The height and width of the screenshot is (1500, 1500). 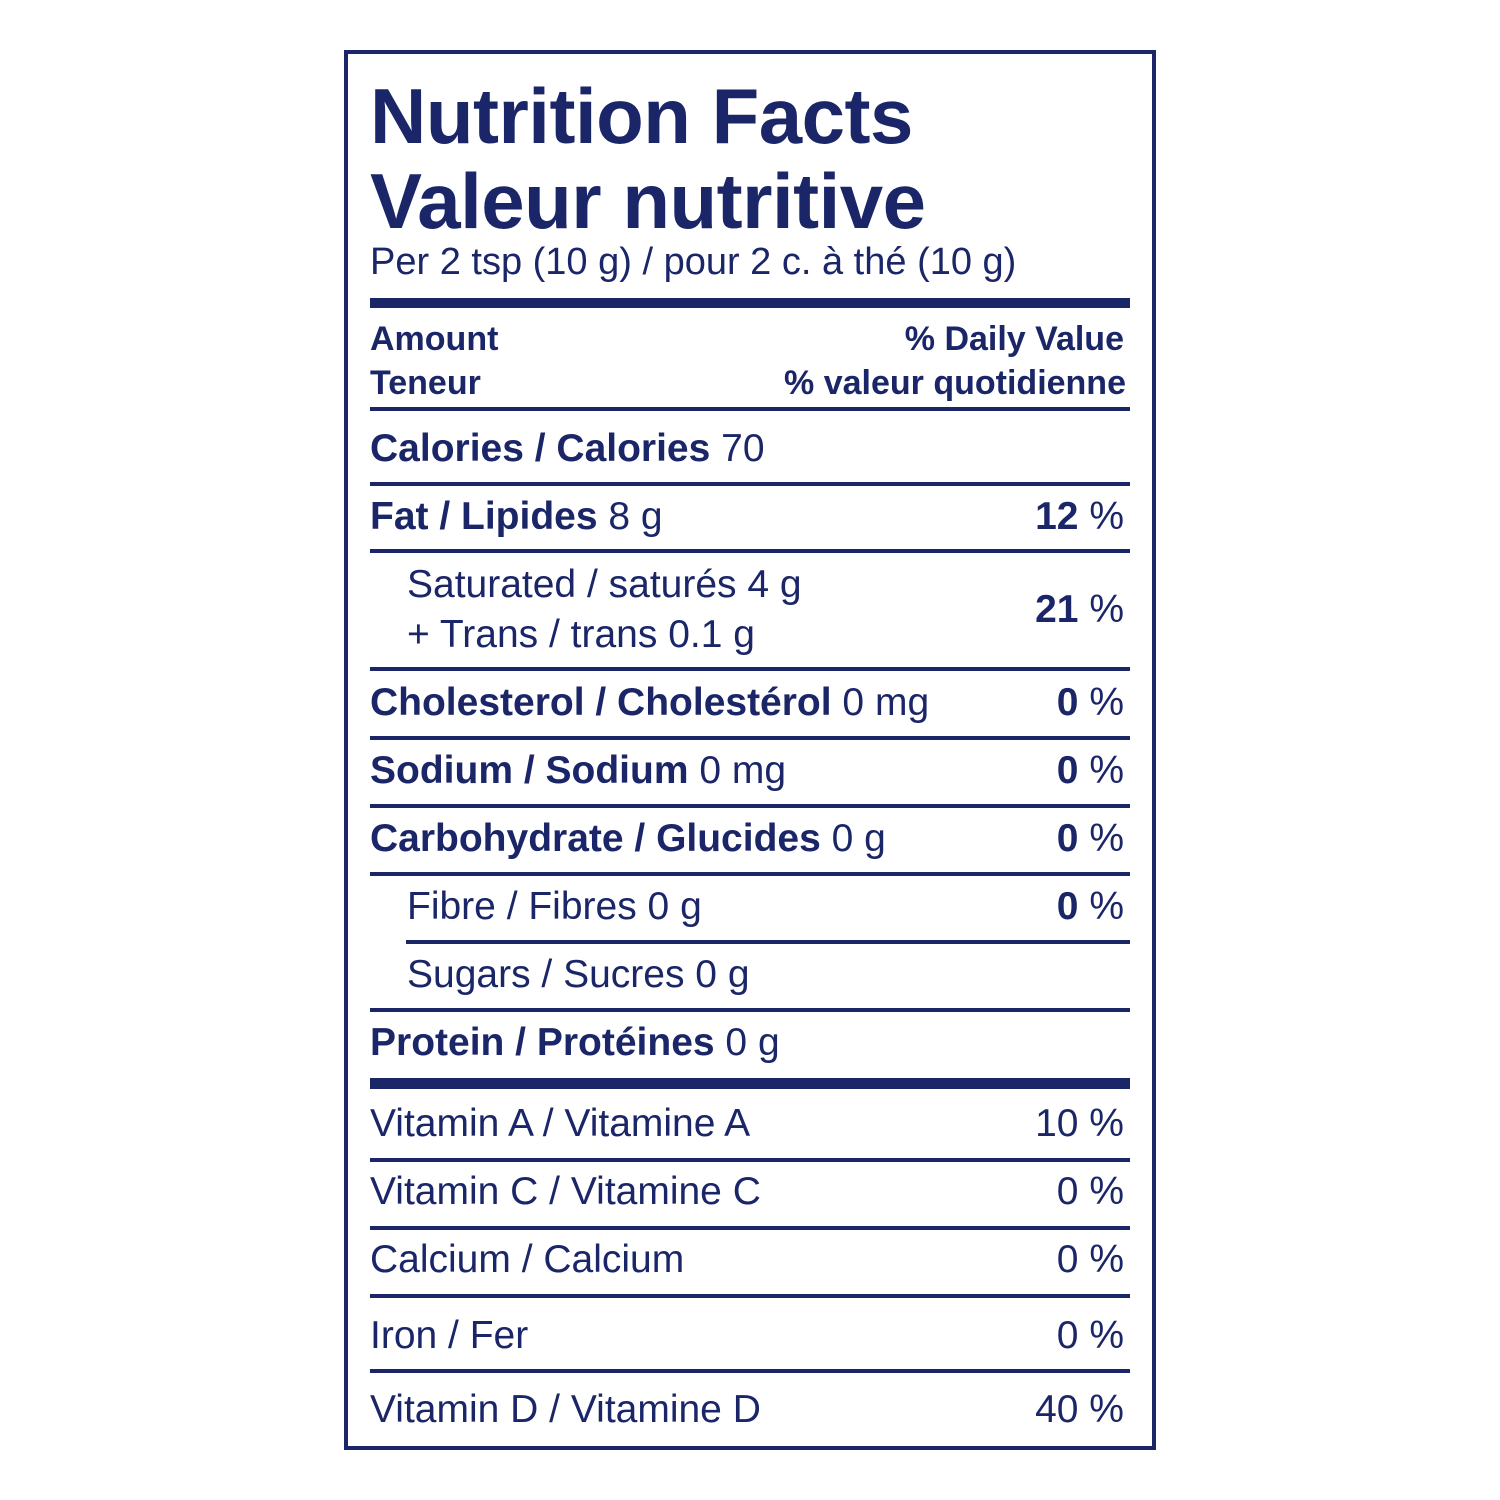 What do you see at coordinates (1057, 516) in the screenshot?
I see `dv: 12` at bounding box center [1057, 516].